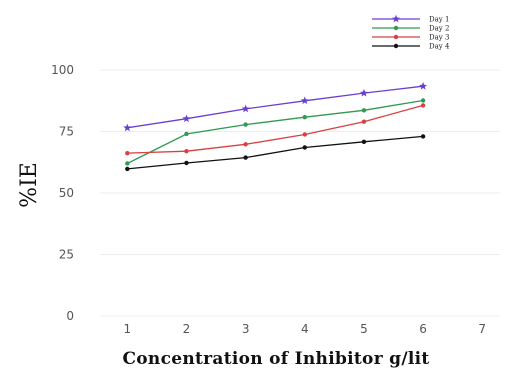  What do you see at coordinates (364, 329) in the screenshot?
I see `x-tick-label: 5` at bounding box center [364, 329].